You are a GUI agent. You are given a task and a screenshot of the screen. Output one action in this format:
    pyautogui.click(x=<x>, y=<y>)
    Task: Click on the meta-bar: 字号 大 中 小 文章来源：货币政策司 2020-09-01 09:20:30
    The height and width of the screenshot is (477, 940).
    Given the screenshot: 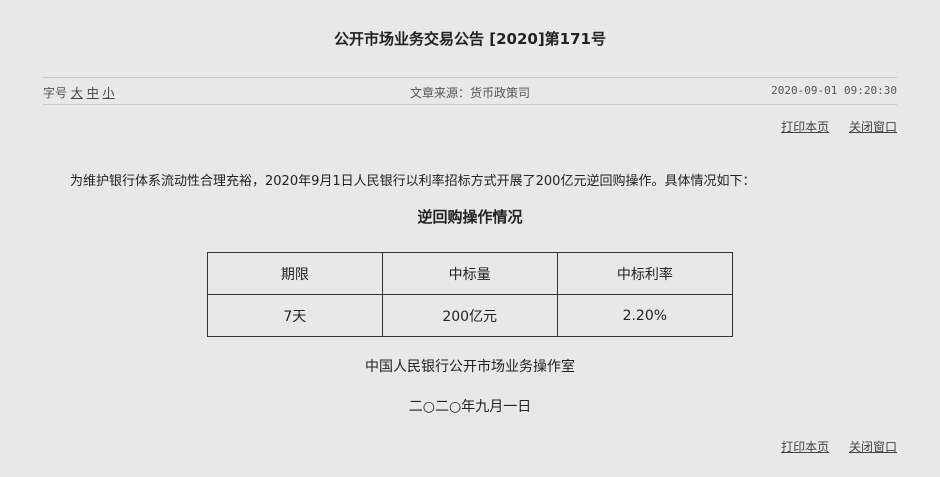 What is the action you would take?
    pyautogui.click(x=470, y=92)
    